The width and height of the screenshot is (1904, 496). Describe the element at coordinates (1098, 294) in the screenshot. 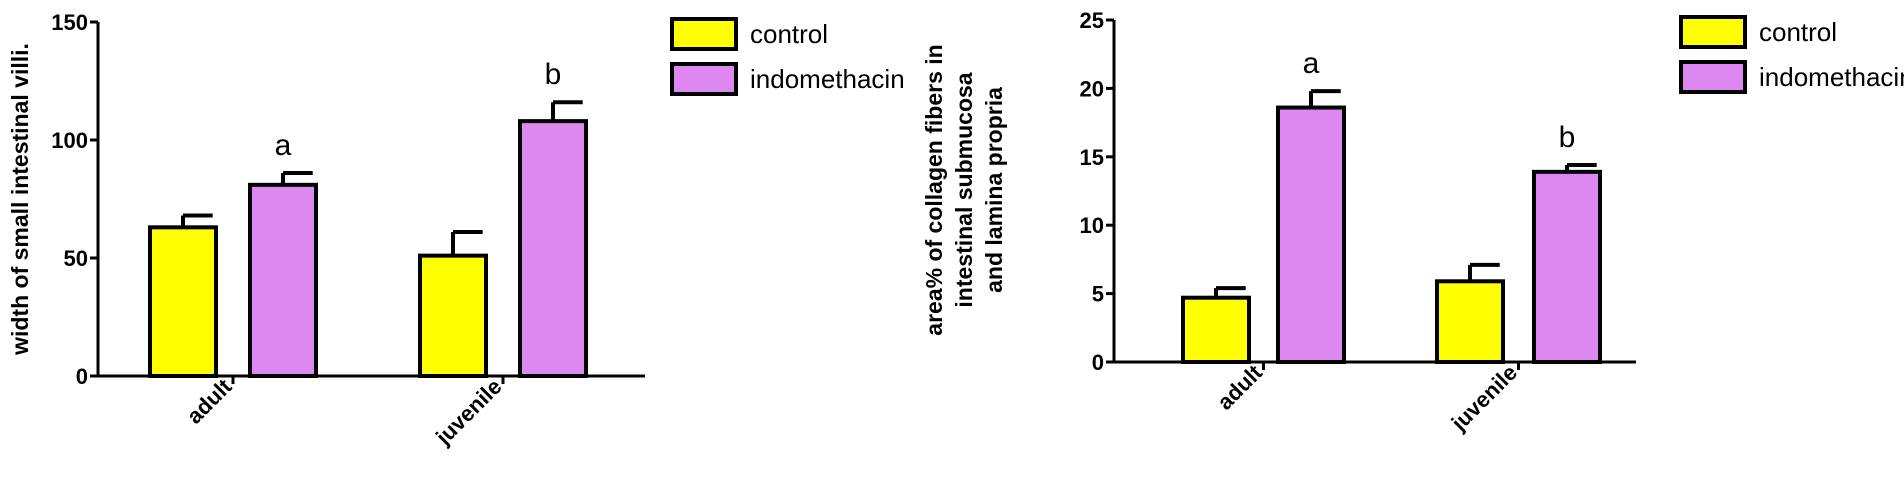

I see `y-tick-label: 5` at that location.